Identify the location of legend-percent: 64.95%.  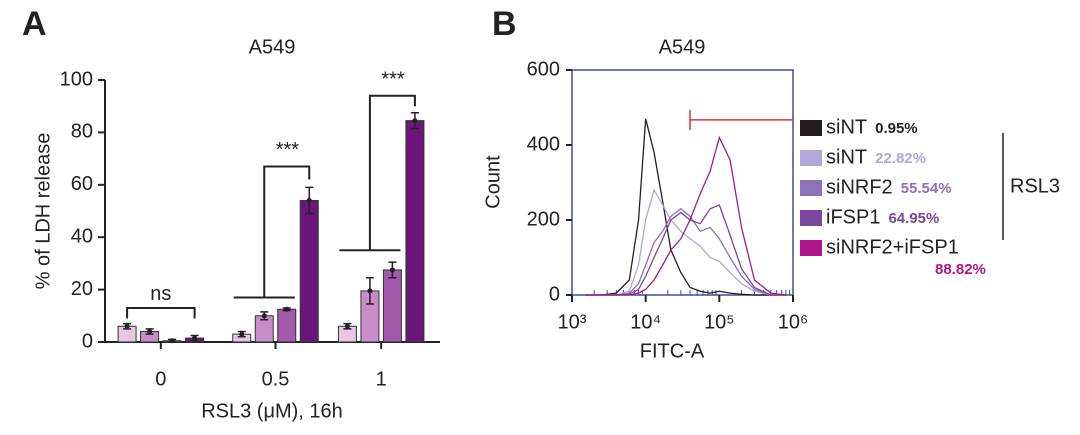
(913, 218).